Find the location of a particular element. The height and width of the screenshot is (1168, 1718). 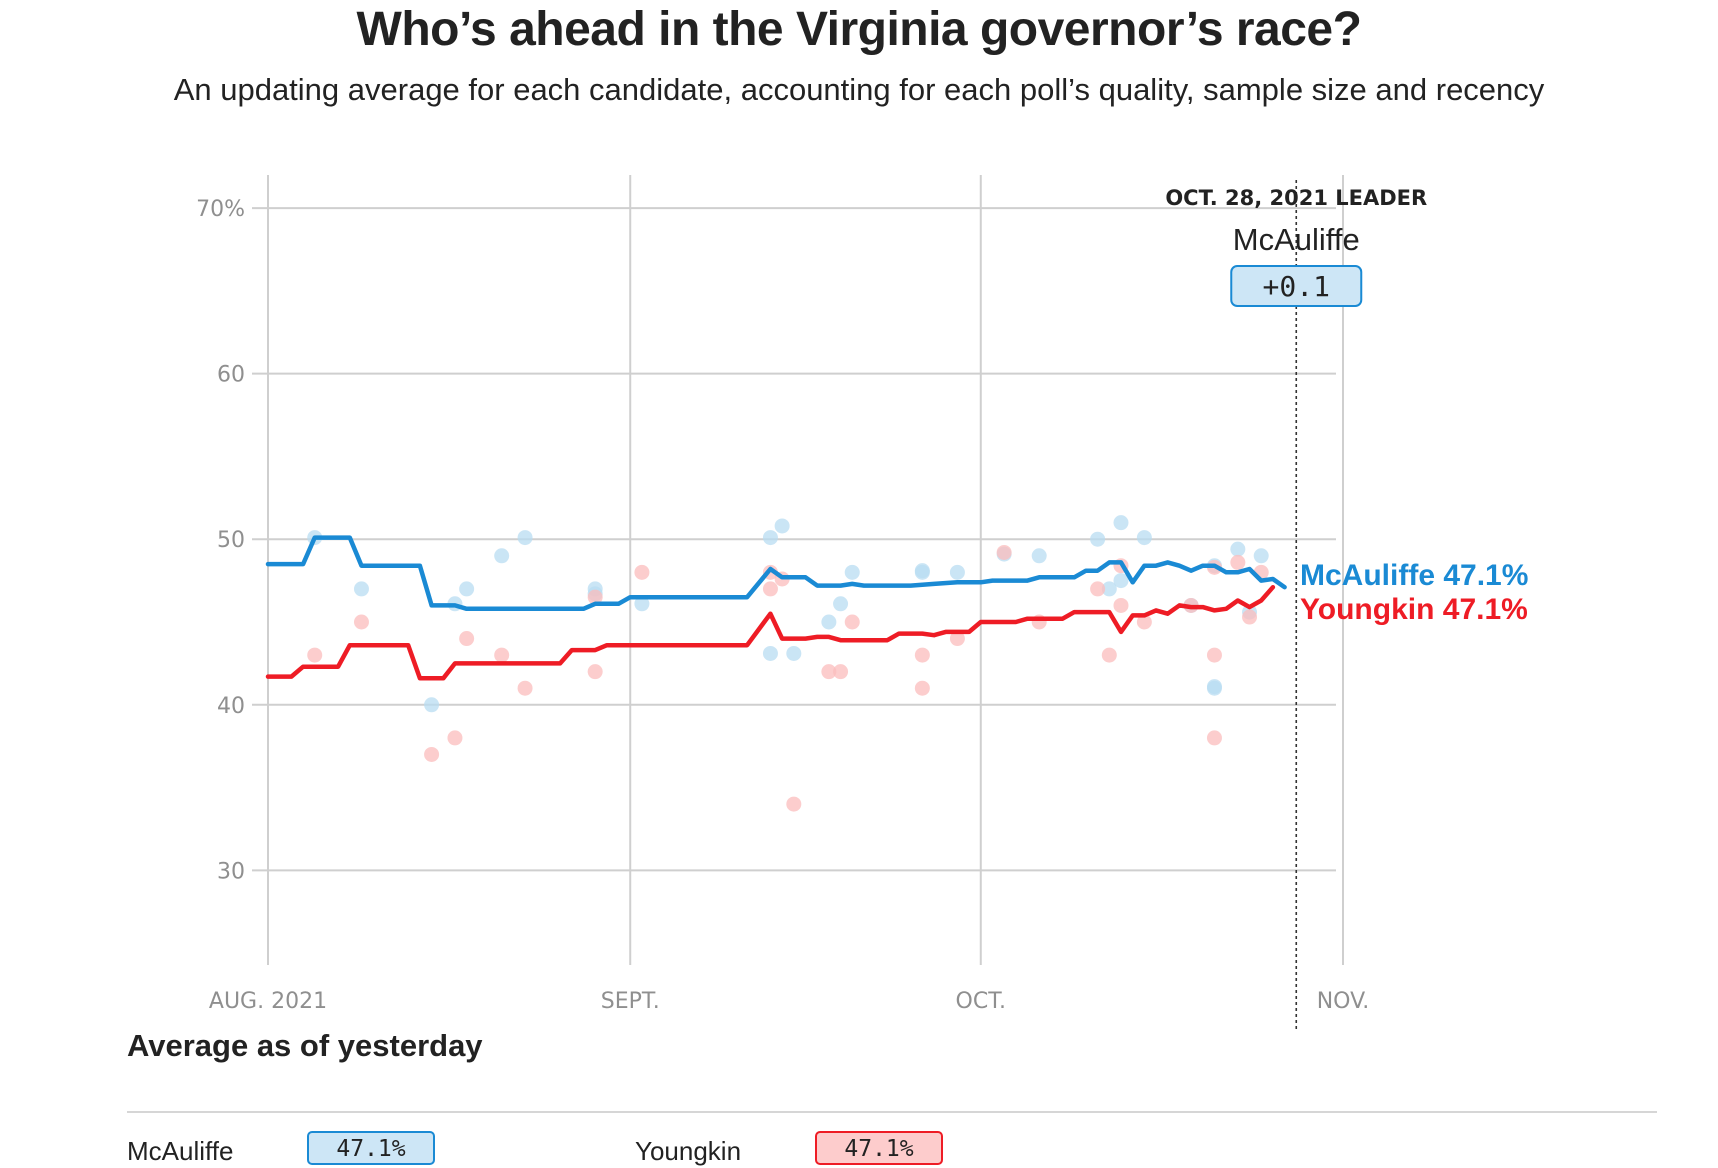

leader-heading: OCT. 28, 2021 LEADER is located at coordinates (1296, 198).